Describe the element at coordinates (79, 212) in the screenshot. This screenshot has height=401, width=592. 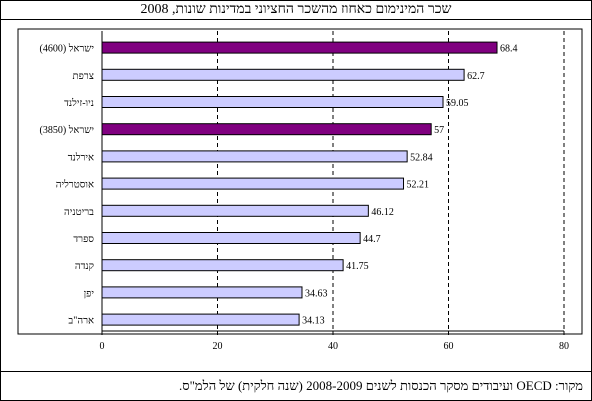
I see `category-label: בריטניה` at that location.